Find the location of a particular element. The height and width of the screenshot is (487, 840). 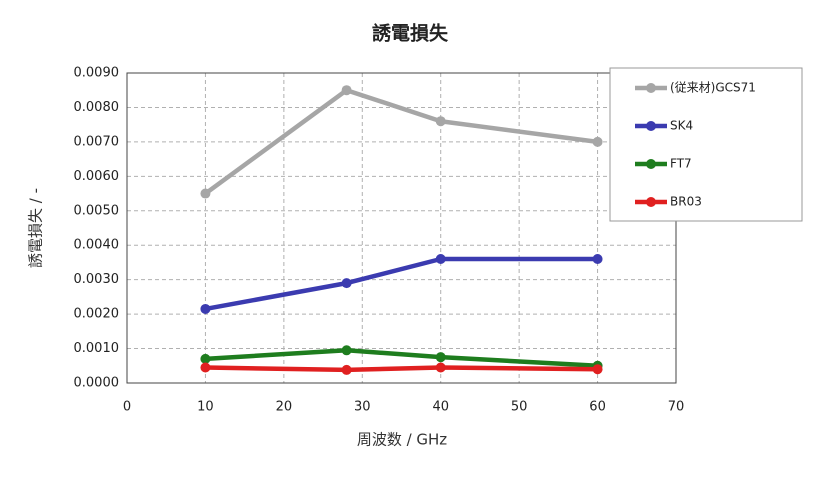

y-tick-label: 0.0090 is located at coordinates (97, 73).